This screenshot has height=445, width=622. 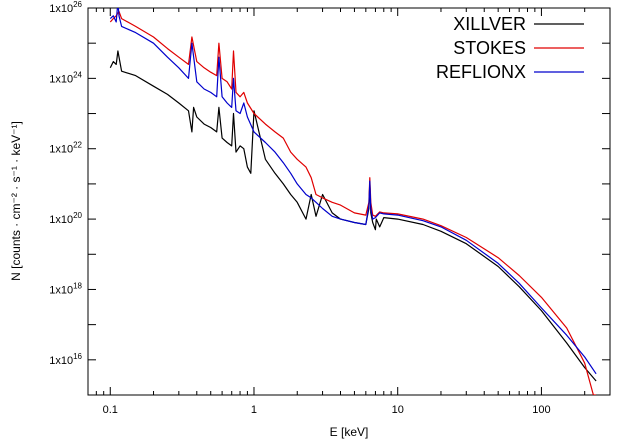 I want to click on y-tick-label: 1x10²², so click(x=65, y=148).